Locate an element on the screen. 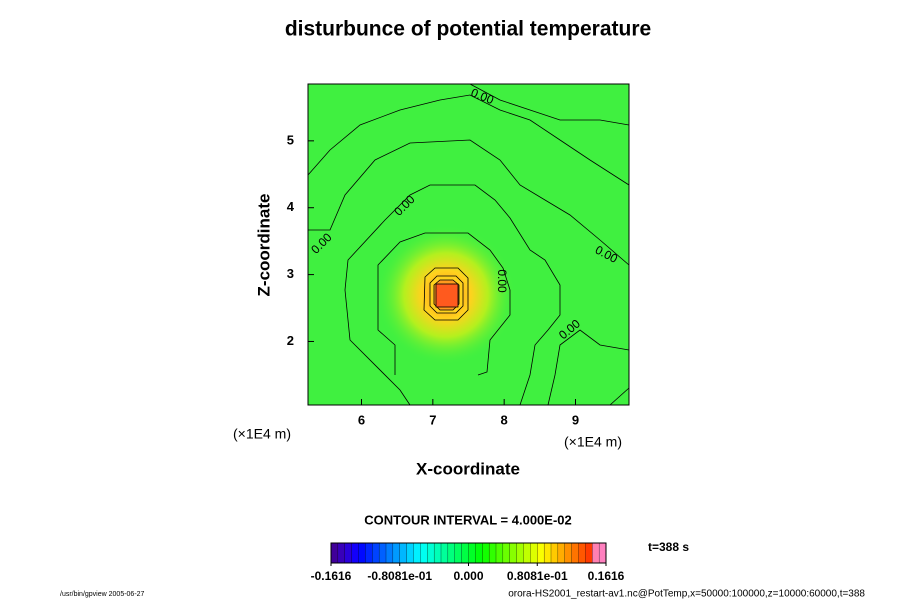 Image resolution: width=900 pixels, height=600 pixels. x-tick-label: 9 is located at coordinates (575, 419).